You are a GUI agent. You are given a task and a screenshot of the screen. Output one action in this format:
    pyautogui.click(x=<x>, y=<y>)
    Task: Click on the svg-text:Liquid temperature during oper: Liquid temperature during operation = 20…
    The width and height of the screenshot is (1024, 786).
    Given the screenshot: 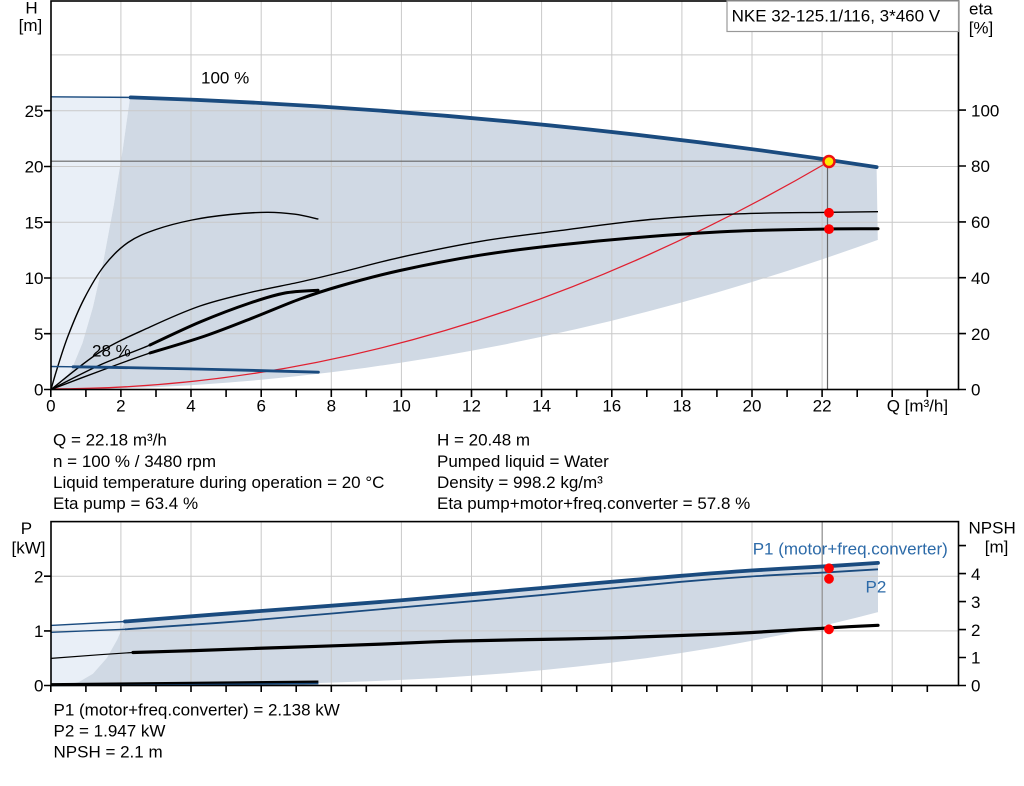 What is the action you would take?
    pyautogui.click(x=218, y=482)
    